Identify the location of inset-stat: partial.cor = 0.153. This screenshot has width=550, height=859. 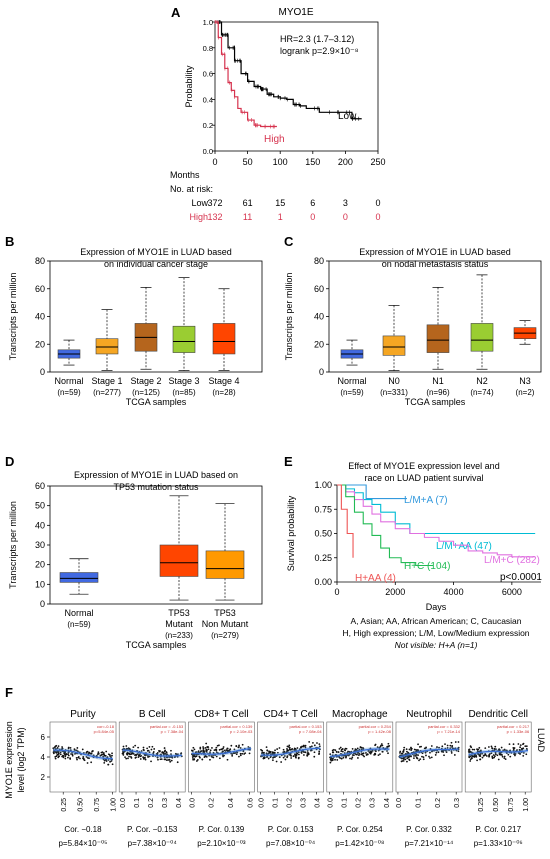
(305, 726).